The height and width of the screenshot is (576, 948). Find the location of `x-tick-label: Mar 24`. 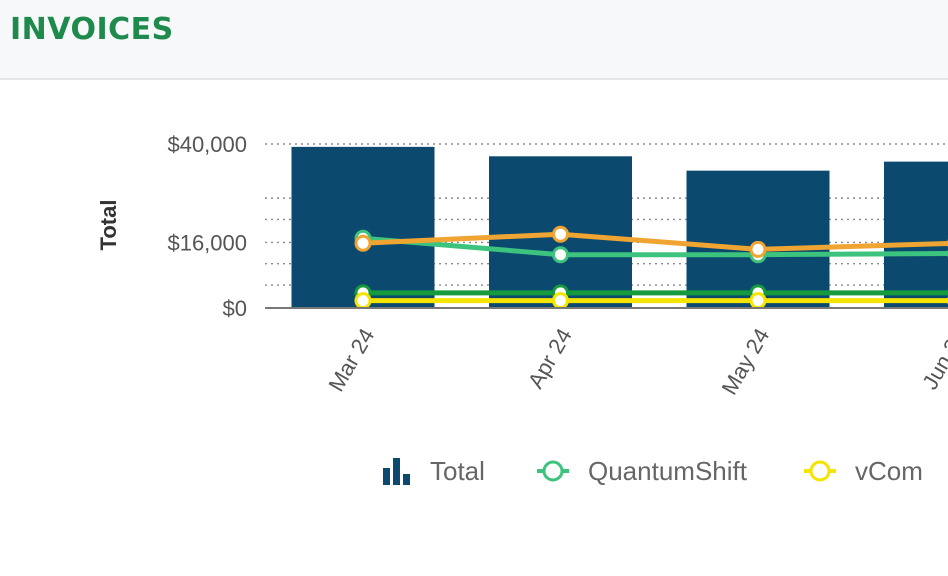

x-tick-label: Mar 24 is located at coordinates (351, 360).